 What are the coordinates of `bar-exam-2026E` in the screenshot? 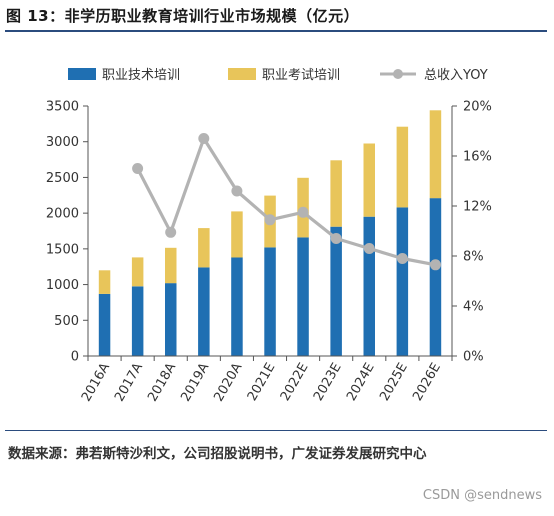 It's located at (435, 154).